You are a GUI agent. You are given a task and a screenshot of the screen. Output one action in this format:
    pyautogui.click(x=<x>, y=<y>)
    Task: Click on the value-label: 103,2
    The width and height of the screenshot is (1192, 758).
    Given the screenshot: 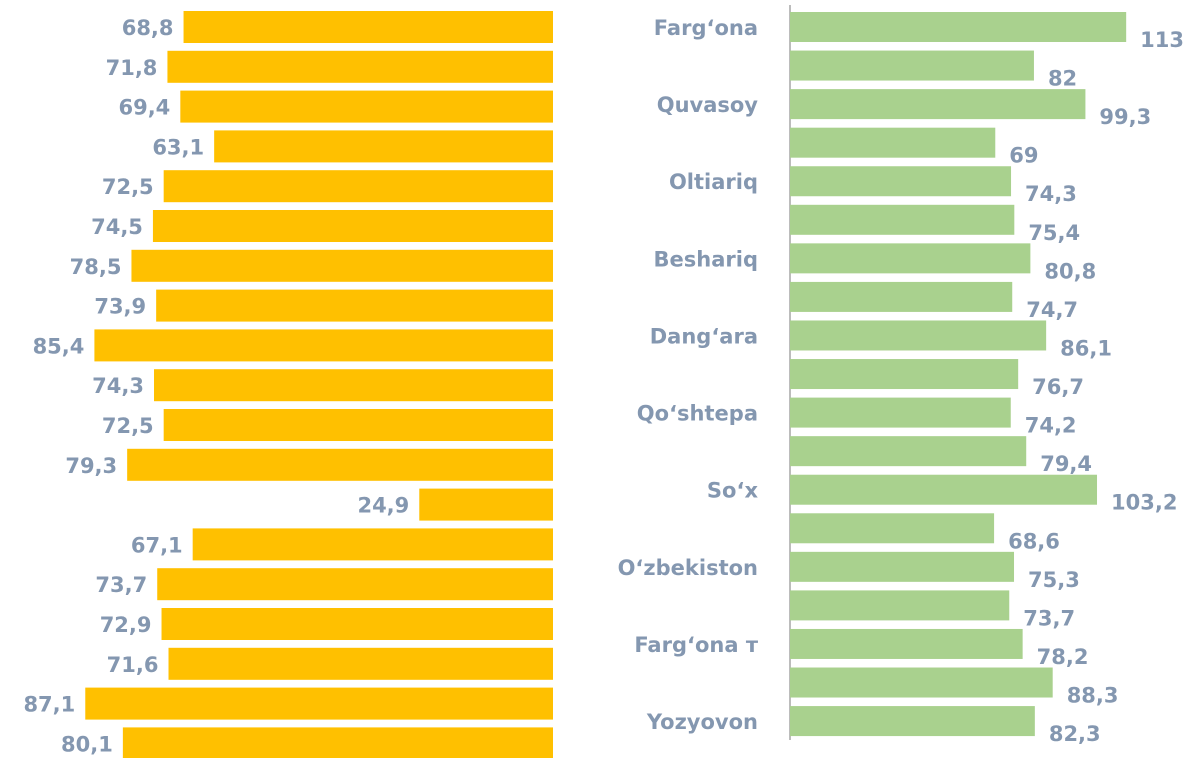 What is the action you would take?
    pyautogui.click(x=1144, y=503)
    